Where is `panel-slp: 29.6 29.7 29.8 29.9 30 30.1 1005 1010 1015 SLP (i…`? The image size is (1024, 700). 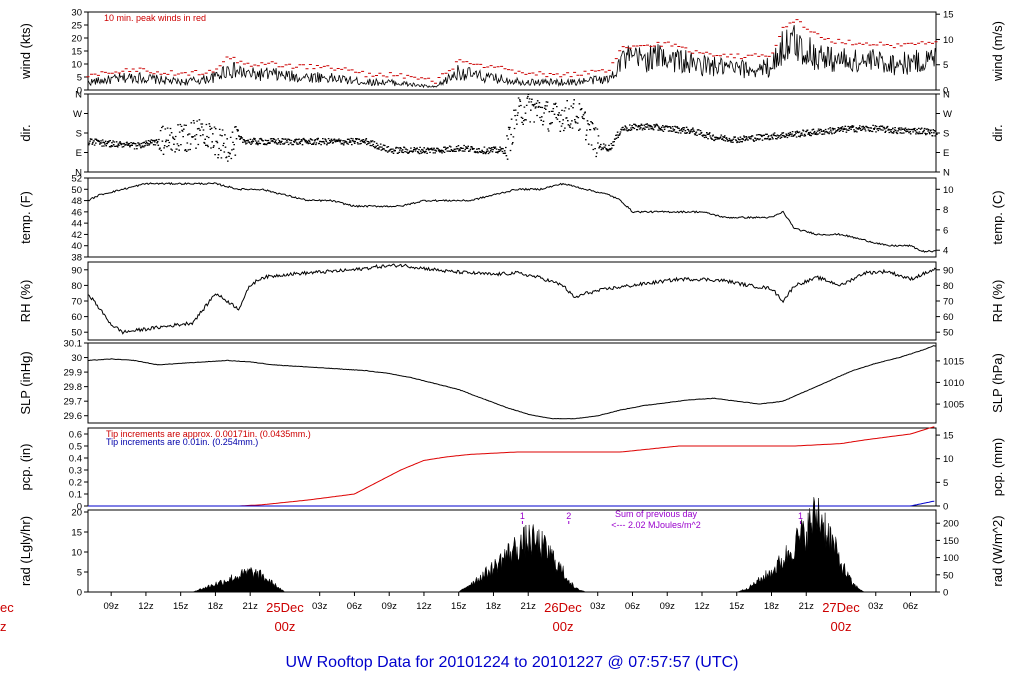 panel-slp: 29.6 29.7 29.8 29.9 30 30.1 1005 1010 1015 SLP (i… is located at coordinates (511, 381).